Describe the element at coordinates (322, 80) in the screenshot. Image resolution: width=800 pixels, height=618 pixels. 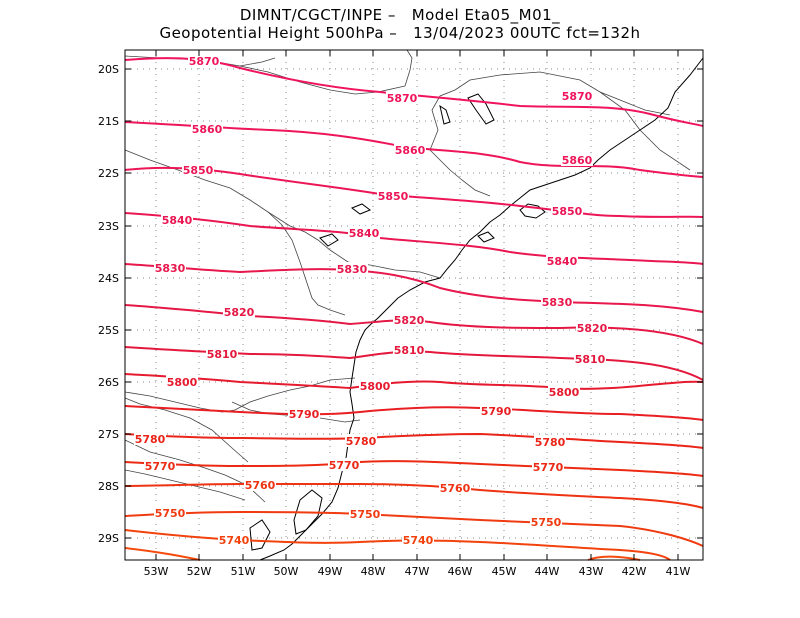
I see `border-sp-mg` at that location.